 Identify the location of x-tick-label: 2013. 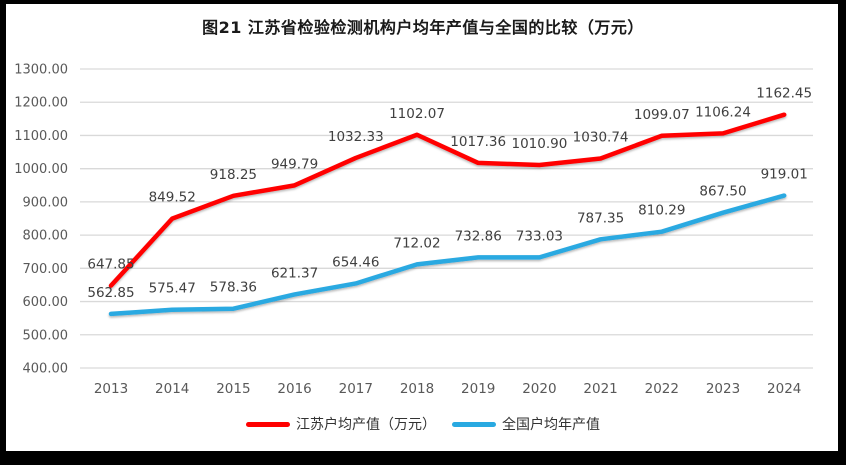
(111, 389).